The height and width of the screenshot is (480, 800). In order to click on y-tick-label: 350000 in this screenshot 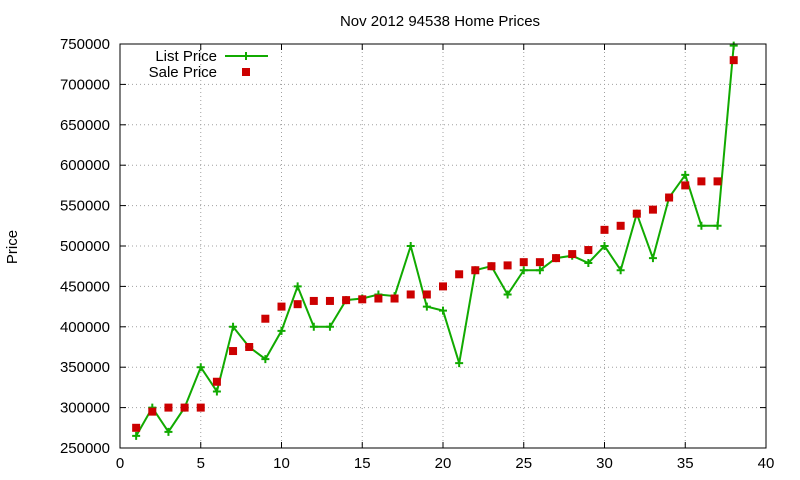, I will do `click(85, 367)`.